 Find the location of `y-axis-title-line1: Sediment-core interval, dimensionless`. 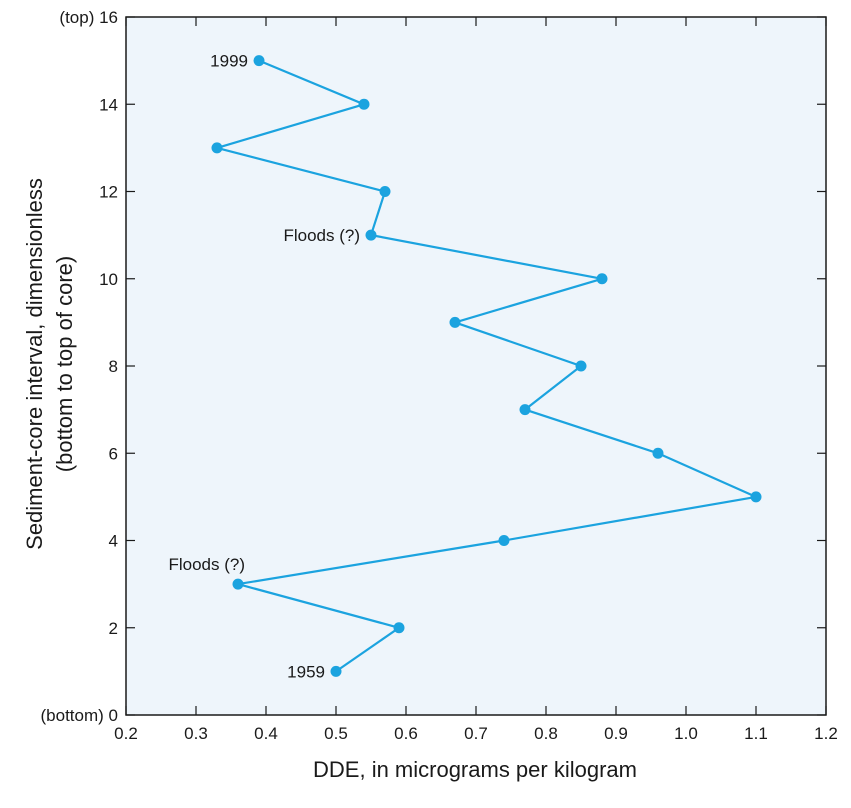

y-axis-title-line1: Sediment-core interval, dimensionless is located at coordinates (34, 364).